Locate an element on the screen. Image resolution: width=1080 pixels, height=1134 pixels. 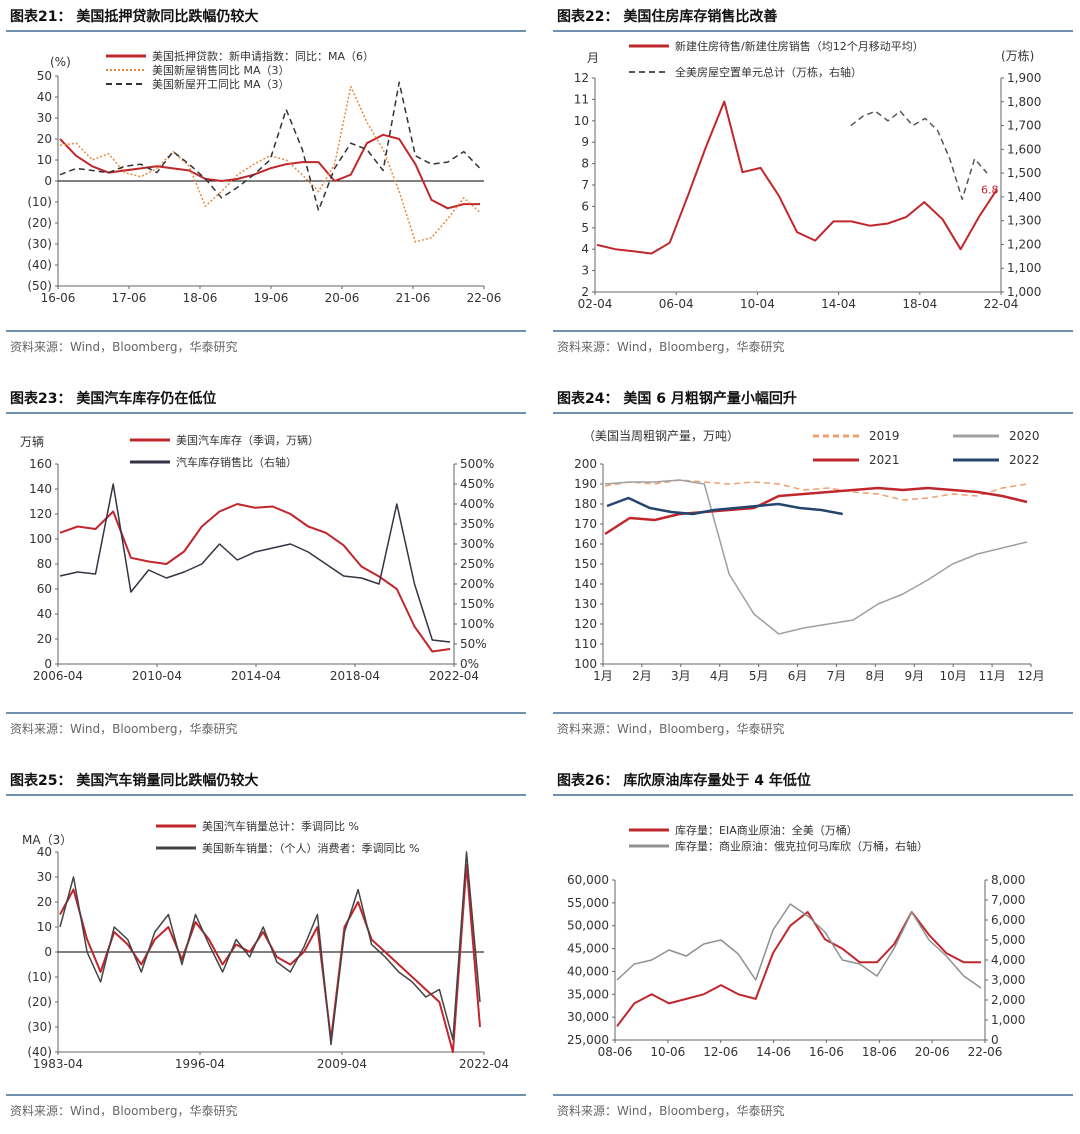
y-tick-label: 50 is located at coordinates (44, 76).